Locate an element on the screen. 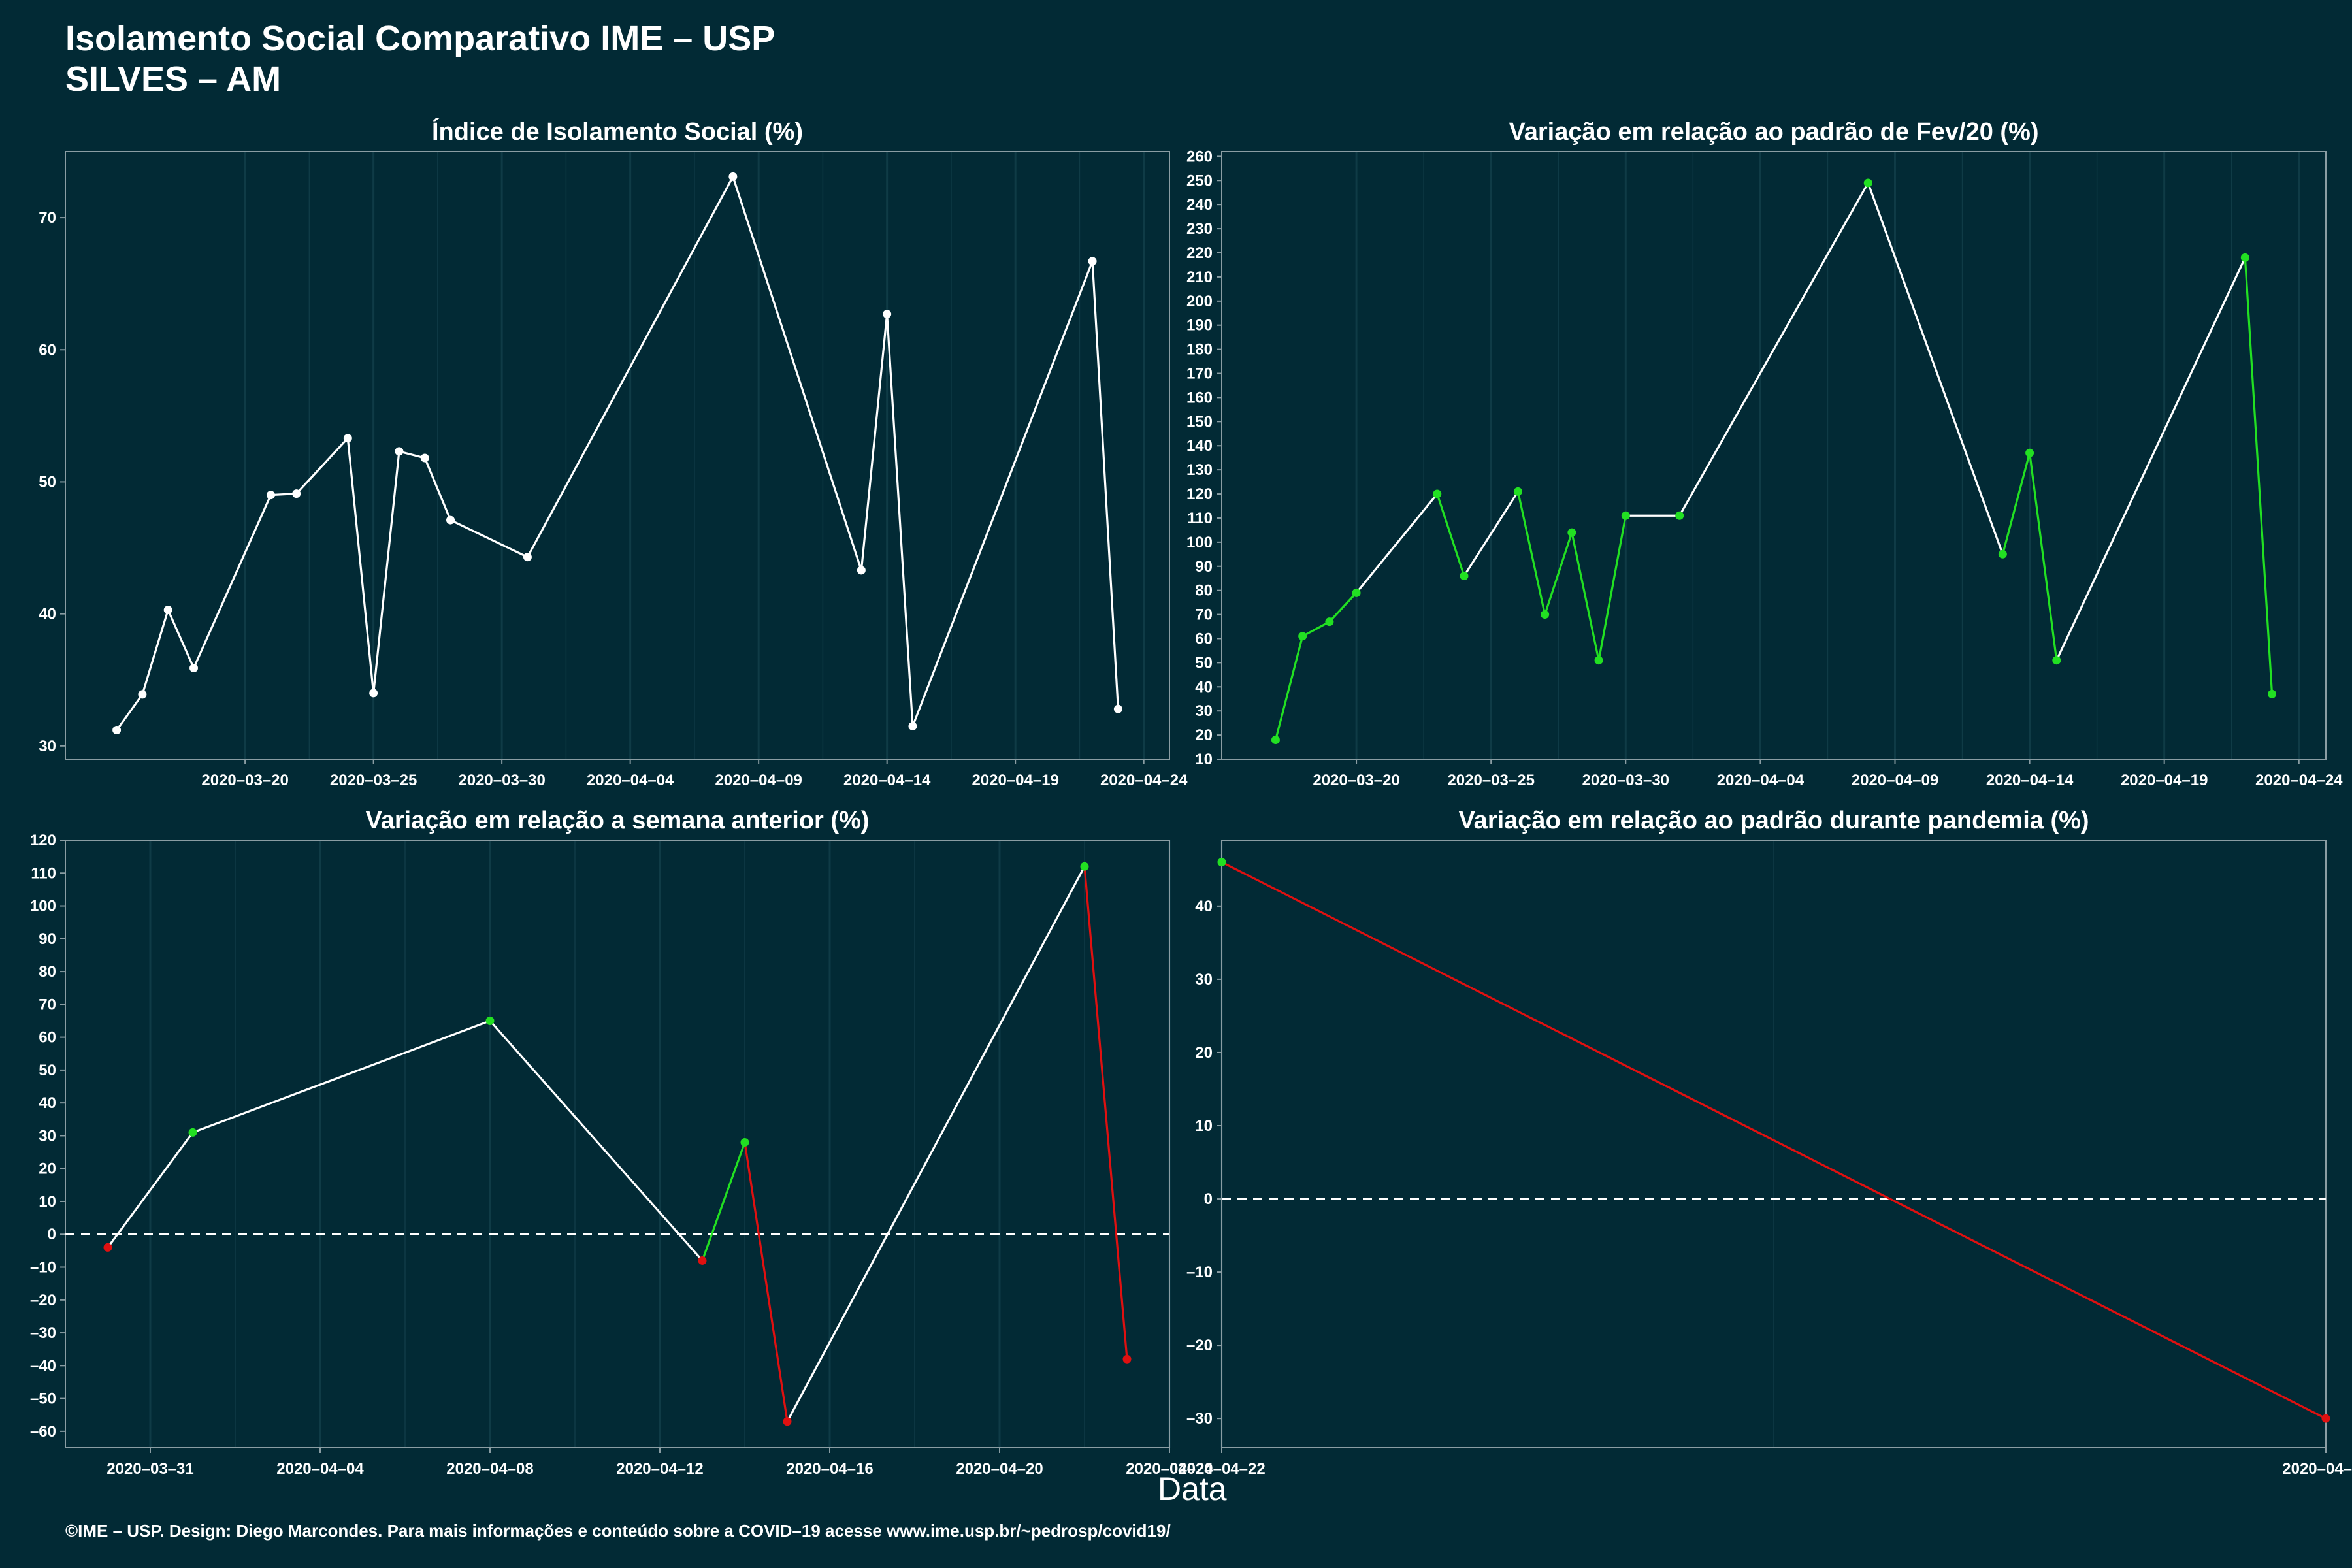 Image resolution: width=2352 pixels, height=1568 pixels. y-tick-label: 80 is located at coordinates (47, 972).